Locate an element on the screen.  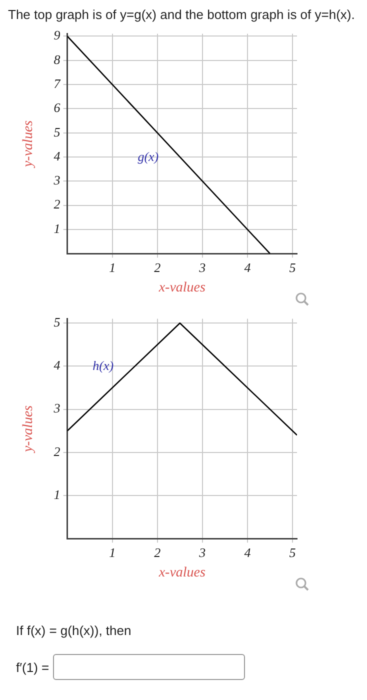
series-label: h(x) is located at coordinates (103, 365).